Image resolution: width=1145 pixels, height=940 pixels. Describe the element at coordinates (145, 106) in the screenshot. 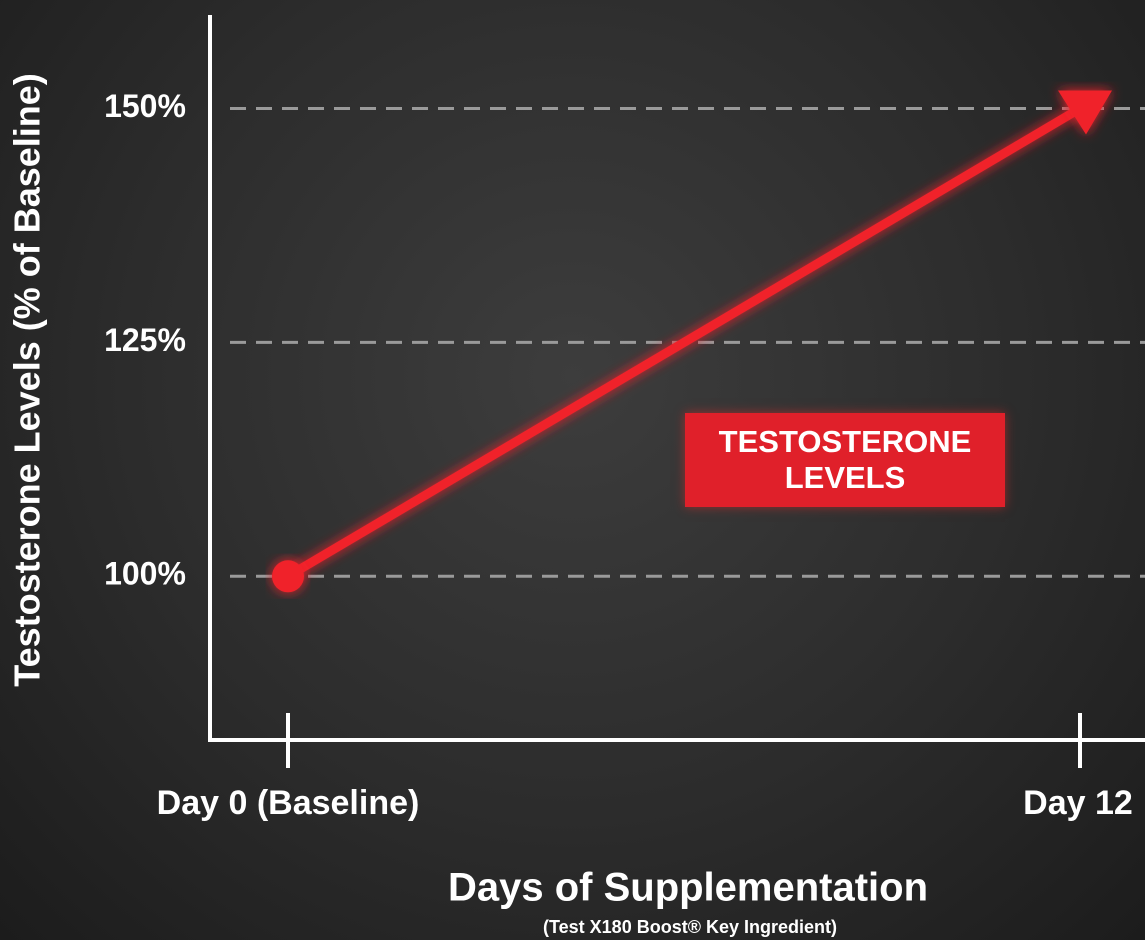

I see `y-tick-label: 150%` at that location.